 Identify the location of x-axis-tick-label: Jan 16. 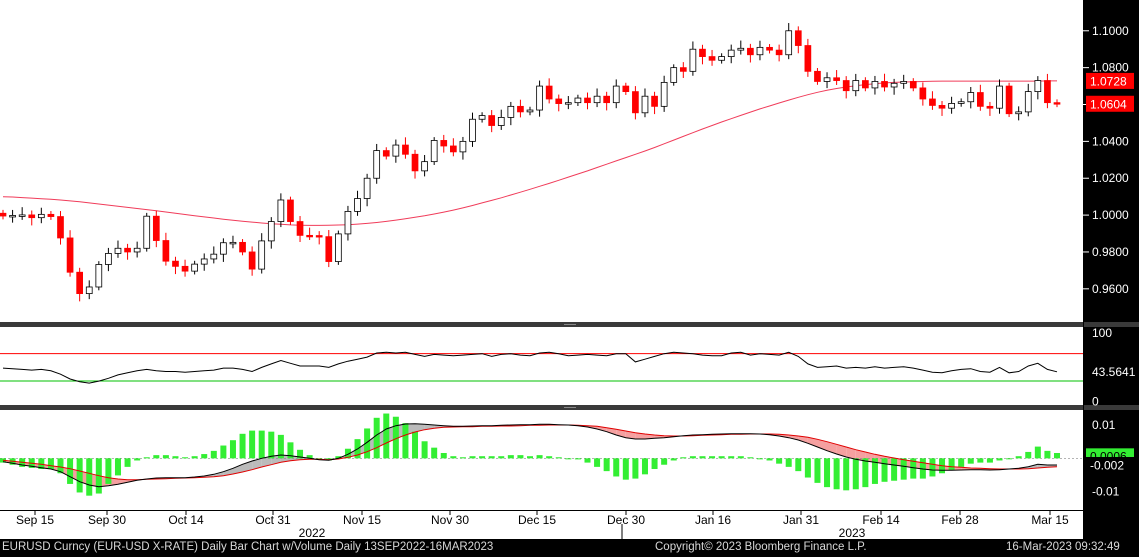
(713, 520).